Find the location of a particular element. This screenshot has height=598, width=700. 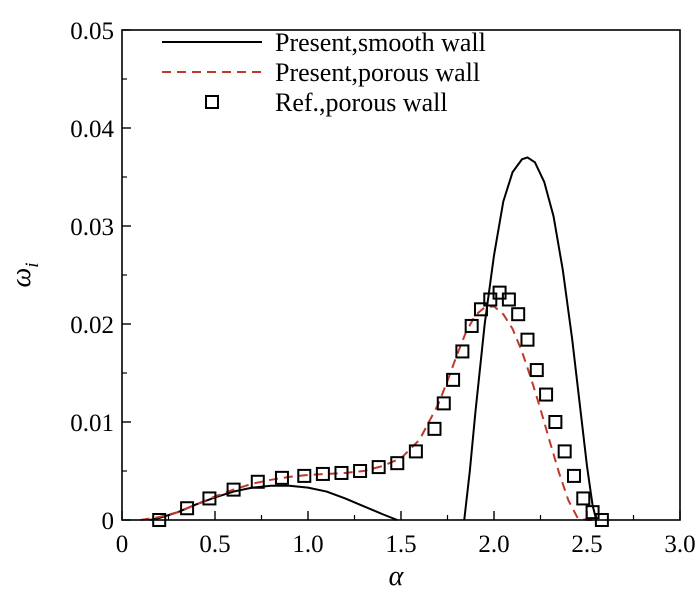

x-tick-label: 1.0 is located at coordinates (307, 544).